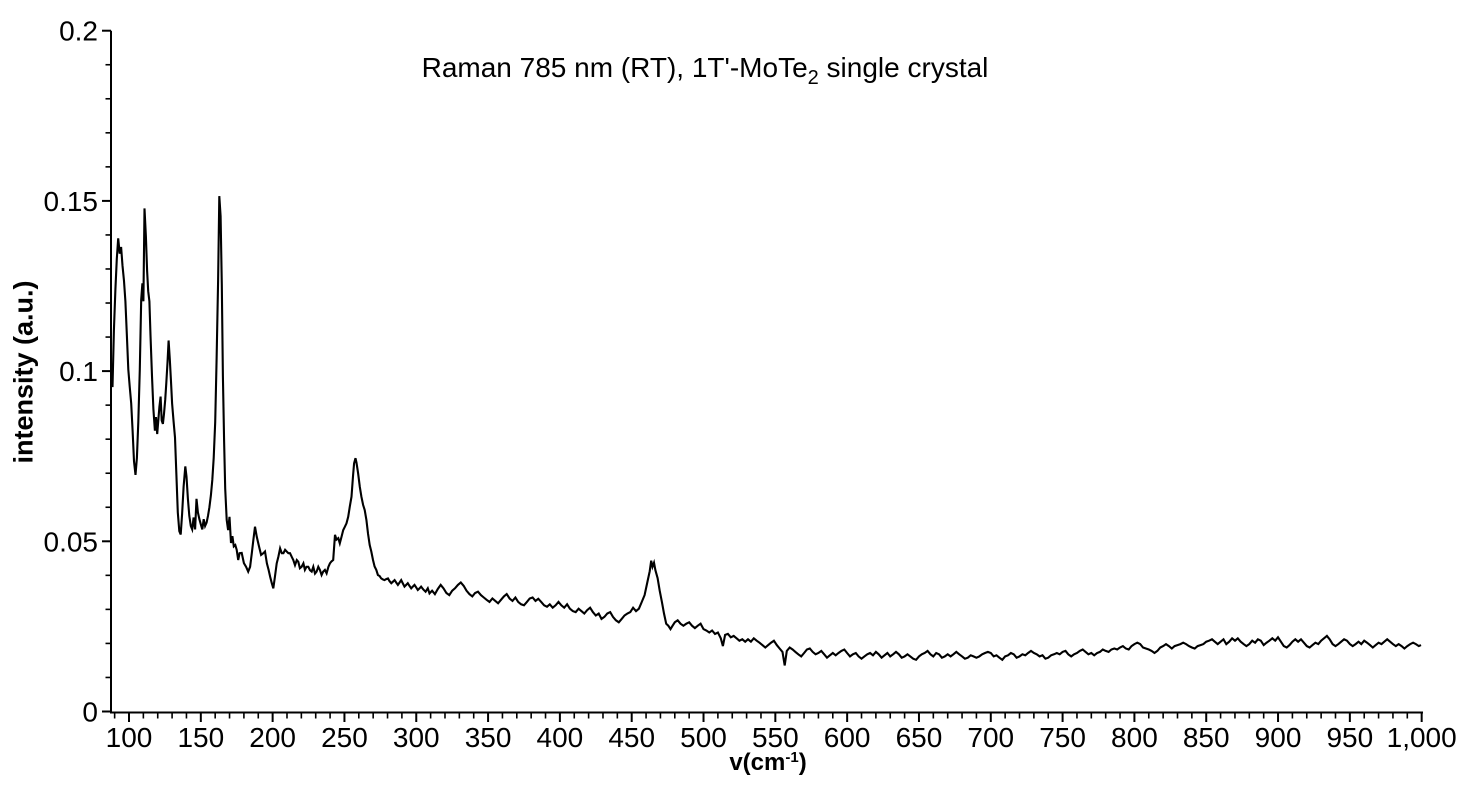 This screenshot has height=786, width=1472. Describe the element at coordinates (775, 737) in the screenshot. I see `x-tick-label: 550` at that location.